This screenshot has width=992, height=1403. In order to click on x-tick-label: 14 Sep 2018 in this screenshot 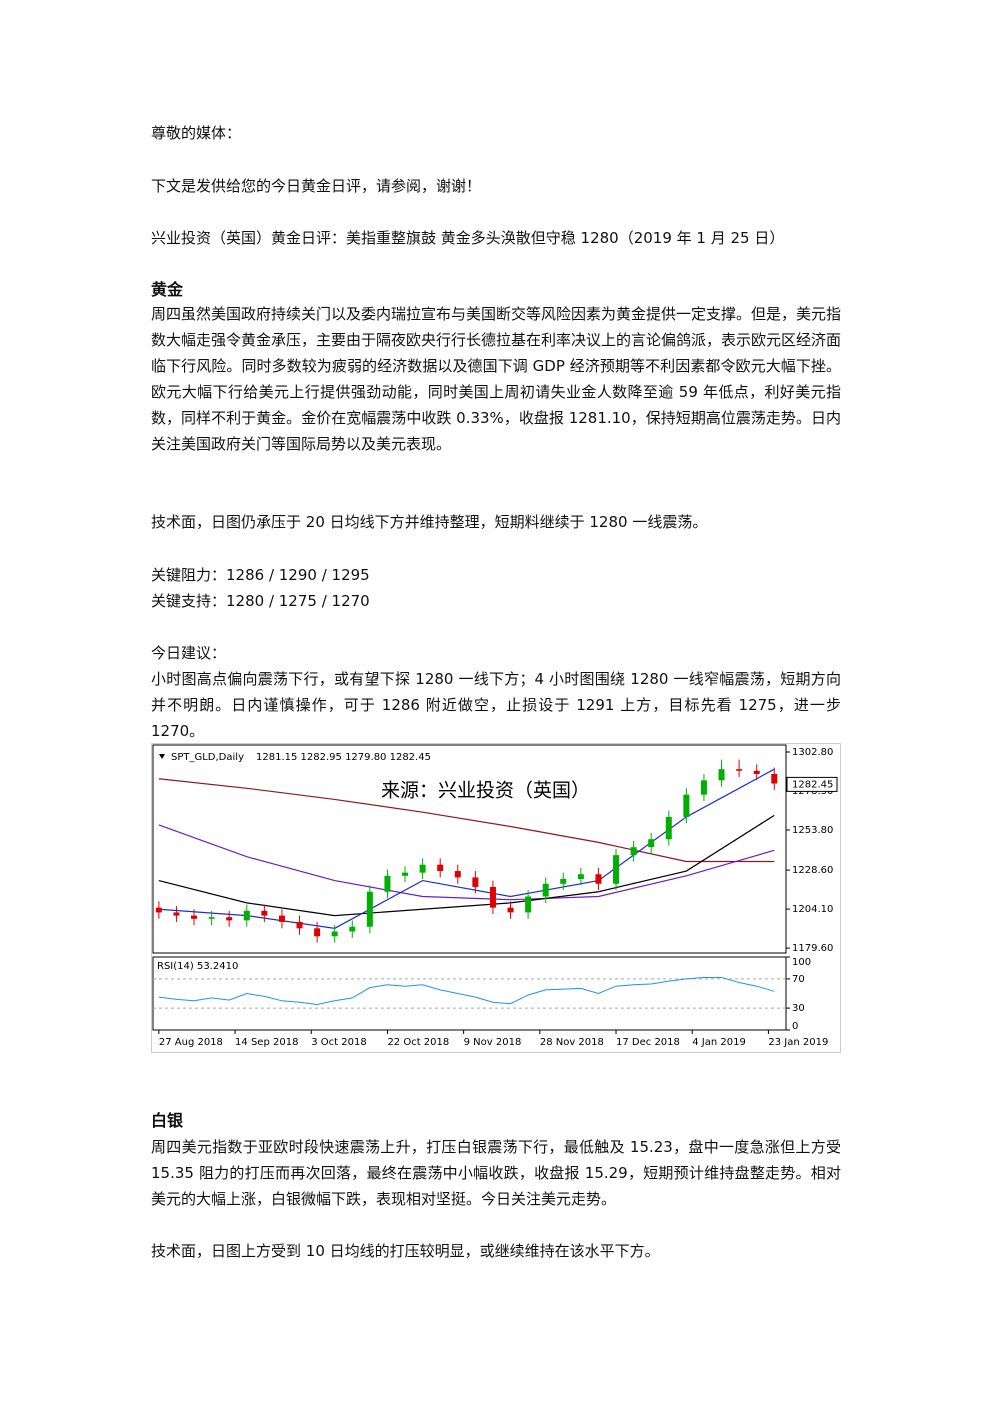, I will do `click(266, 1042)`.